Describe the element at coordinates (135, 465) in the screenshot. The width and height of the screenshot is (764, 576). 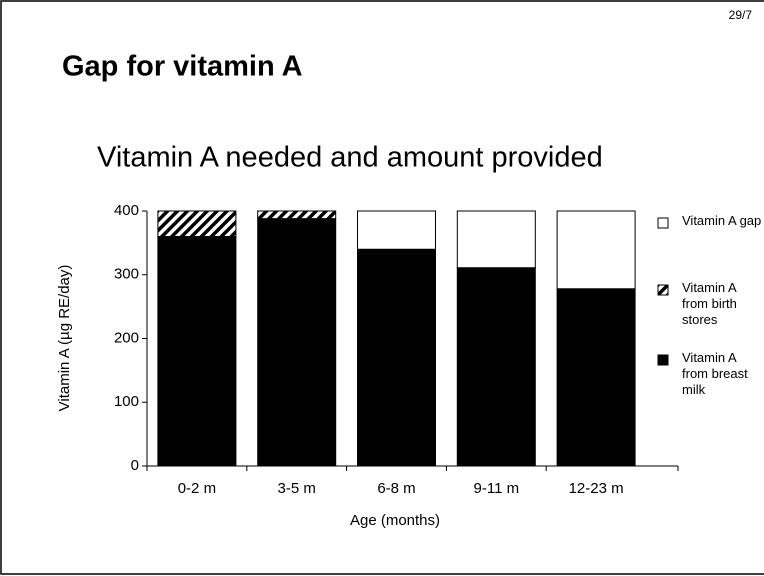
I see `y-tick-label: 0` at that location.